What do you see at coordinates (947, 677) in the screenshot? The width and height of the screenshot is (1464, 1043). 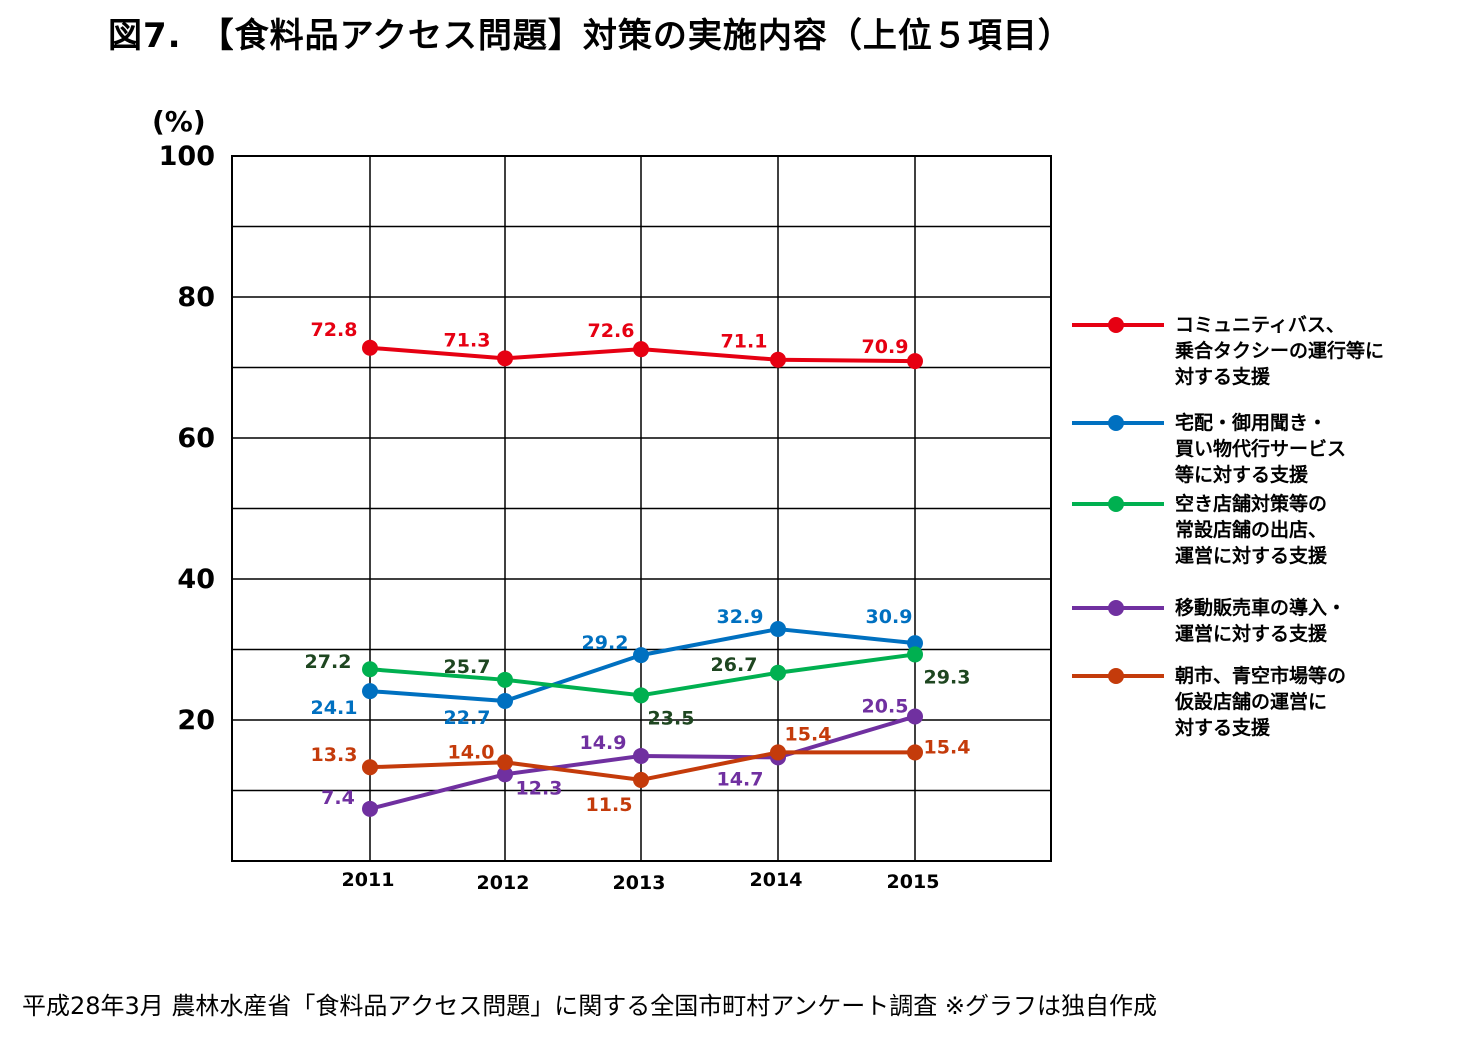 I see `data-label: 29.3` at bounding box center [947, 677].